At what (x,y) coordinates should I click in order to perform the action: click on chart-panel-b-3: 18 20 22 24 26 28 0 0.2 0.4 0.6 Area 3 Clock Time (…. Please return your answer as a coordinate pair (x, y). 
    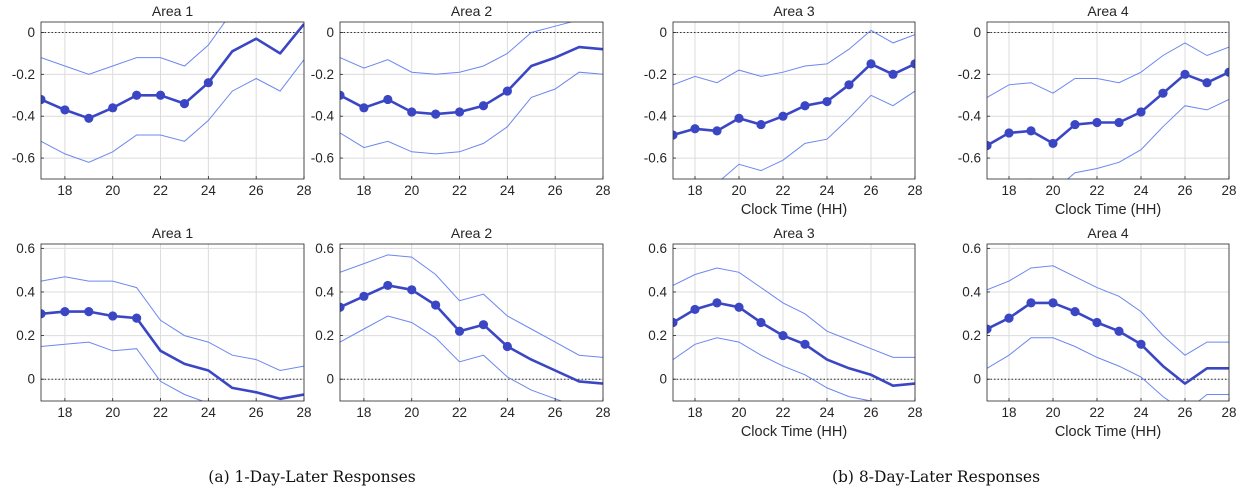
    Looking at the image, I should click on (785, 332).